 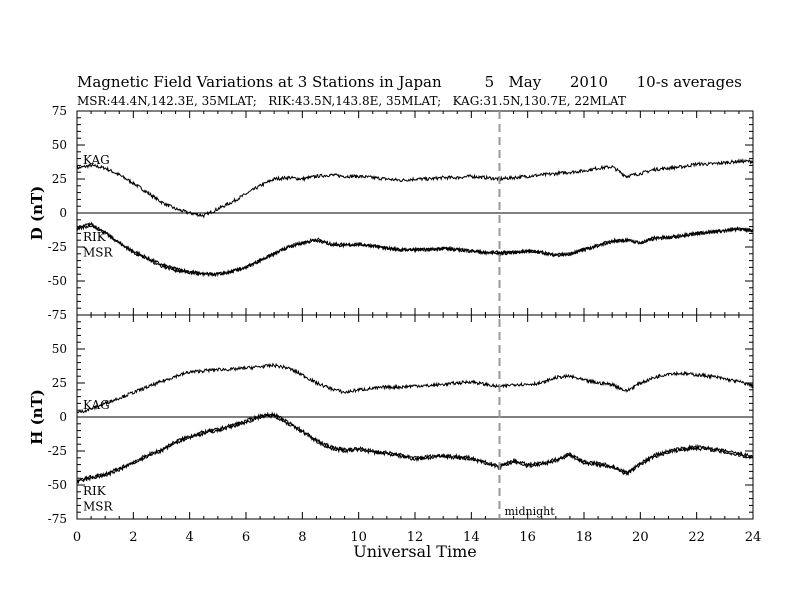 What do you see at coordinates (358, 537) in the screenshot?
I see `xtick-label: 10` at bounding box center [358, 537].